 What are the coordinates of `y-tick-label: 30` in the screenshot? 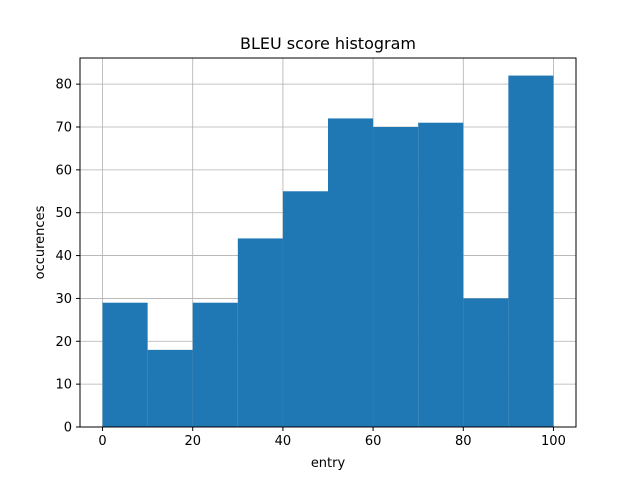 It's located at (63, 299).